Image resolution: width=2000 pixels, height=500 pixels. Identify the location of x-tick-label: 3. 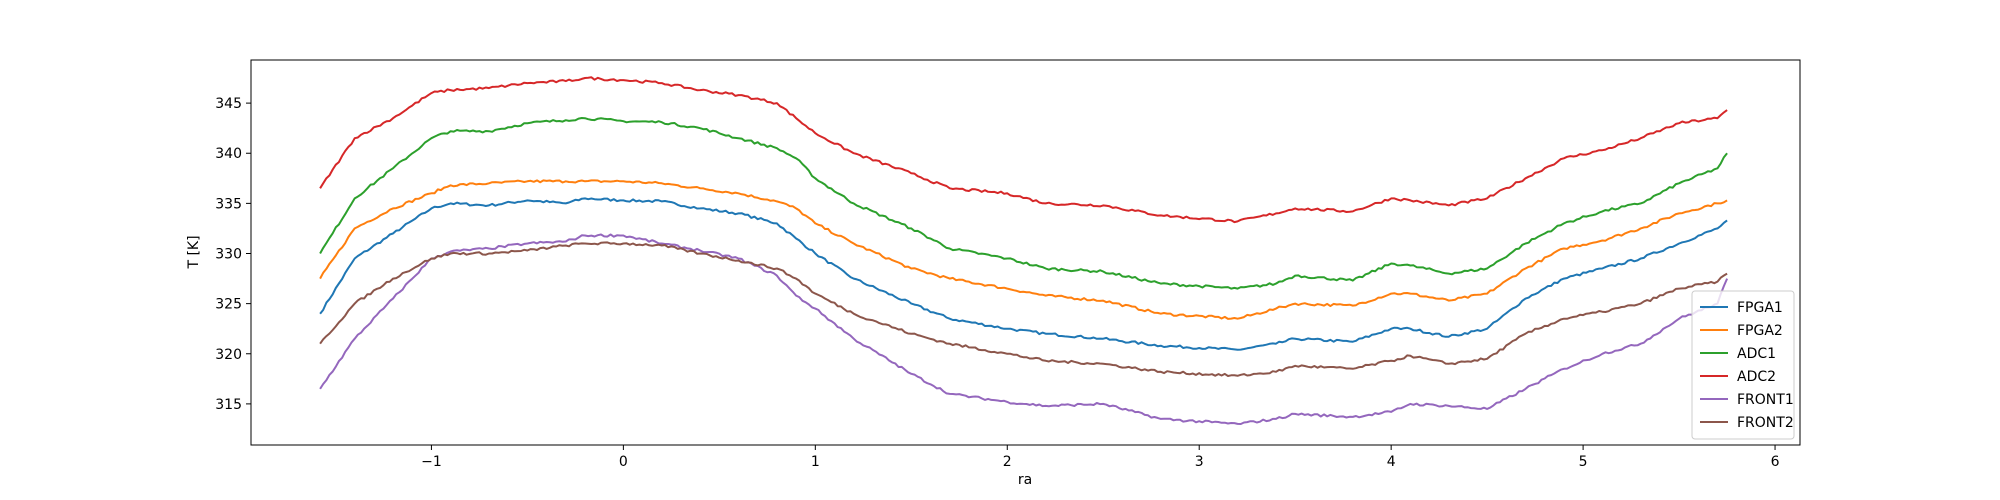
(1199, 462).